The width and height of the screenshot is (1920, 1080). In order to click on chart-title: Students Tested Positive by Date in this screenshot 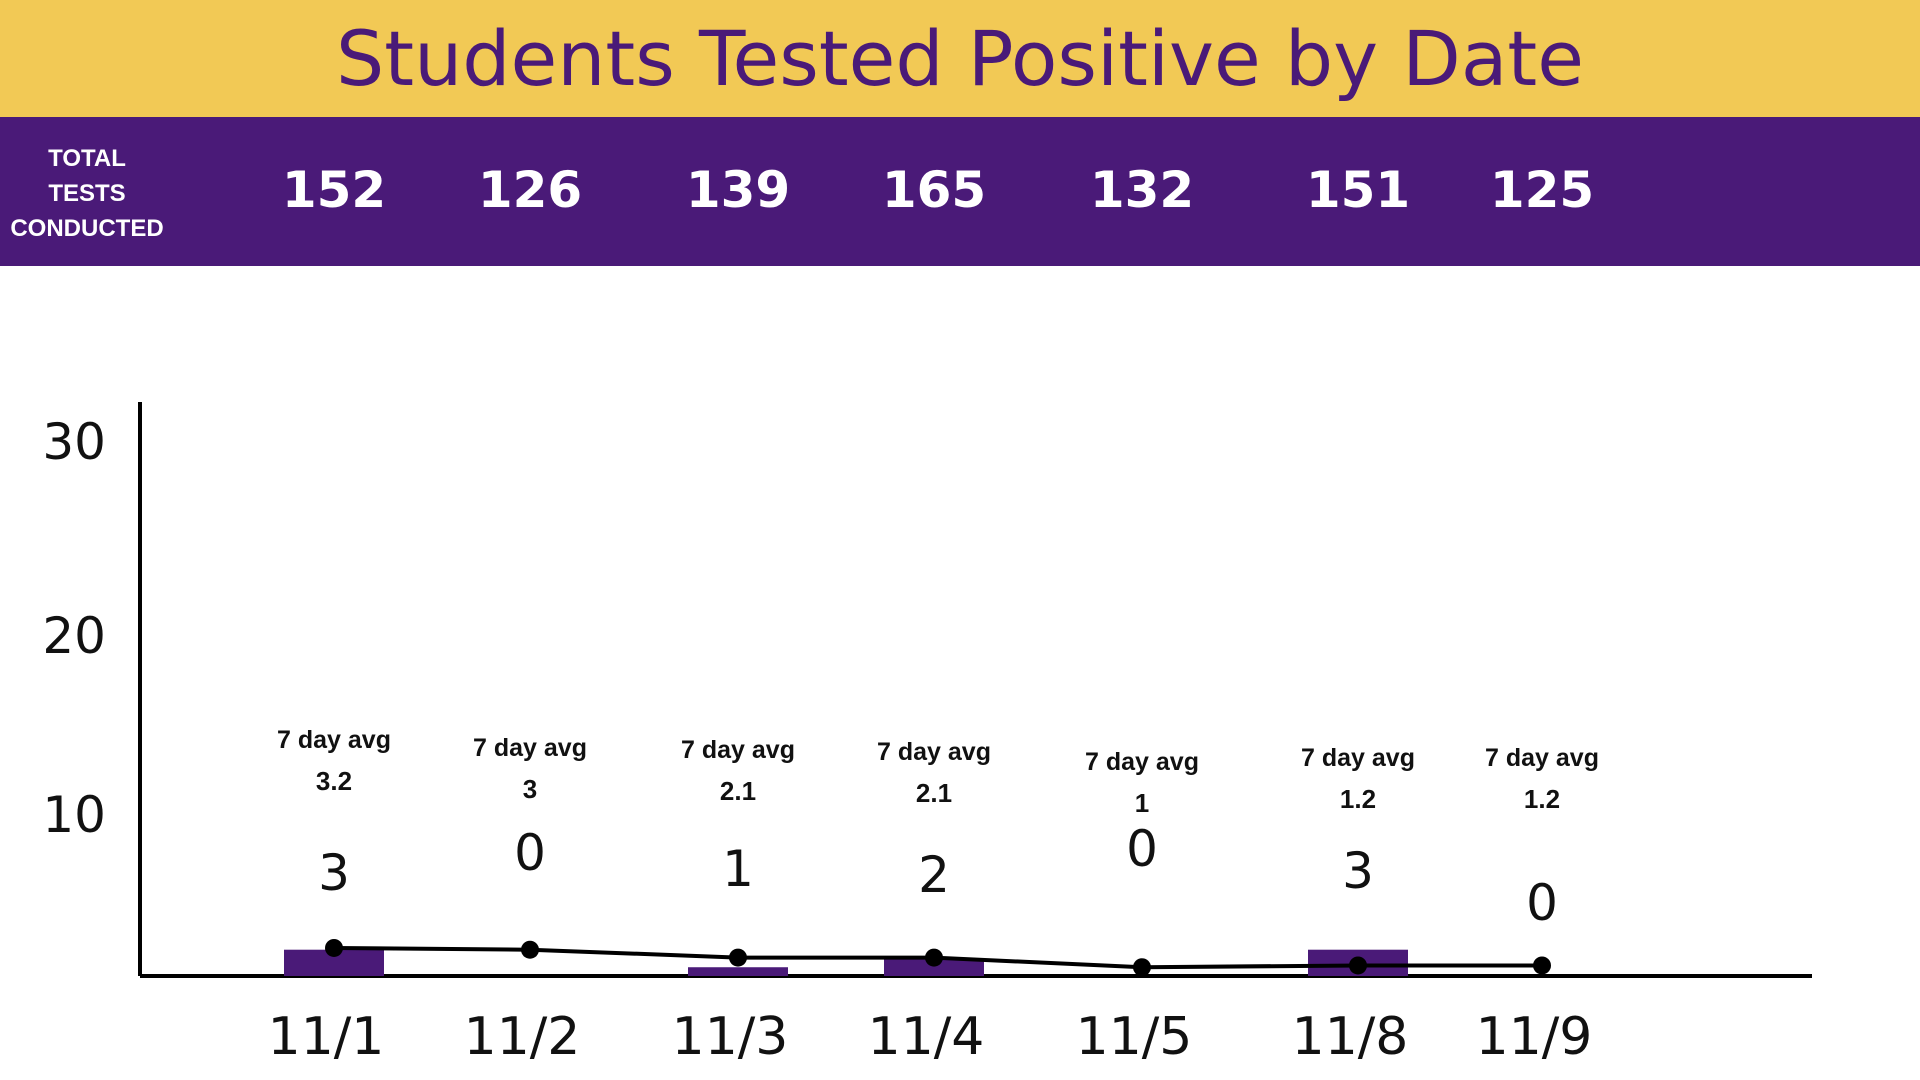, I will do `click(960, 58)`.